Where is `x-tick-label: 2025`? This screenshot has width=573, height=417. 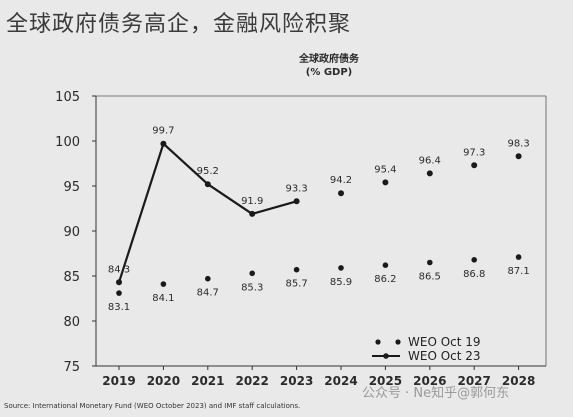
x-tick-label: 2025 is located at coordinates (385, 381).